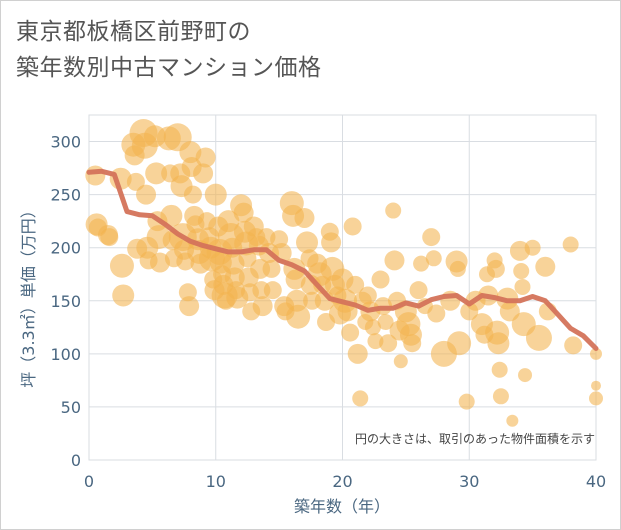  What do you see at coordinates (71, 407) in the screenshot?
I see `y-tick-label: 50` at bounding box center [71, 407].